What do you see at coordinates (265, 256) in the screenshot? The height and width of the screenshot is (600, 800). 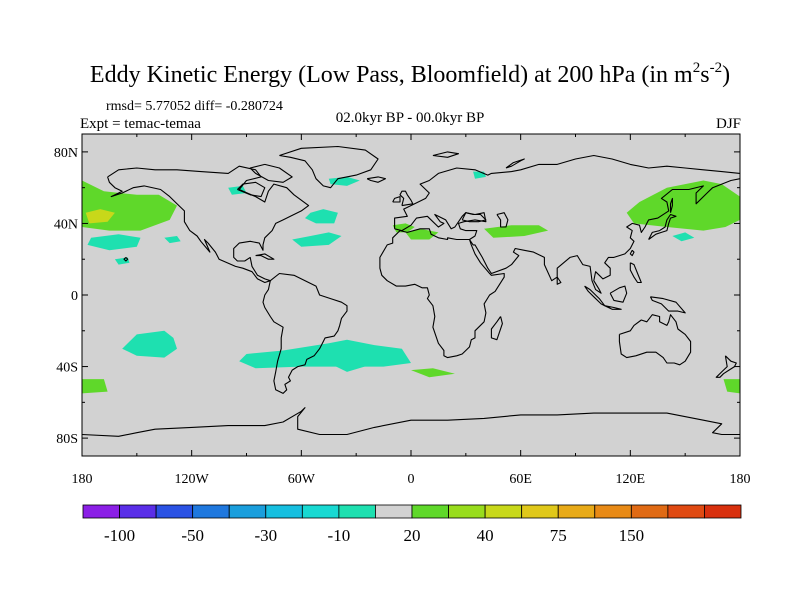 I see `coastline-cuba` at bounding box center [265, 256].